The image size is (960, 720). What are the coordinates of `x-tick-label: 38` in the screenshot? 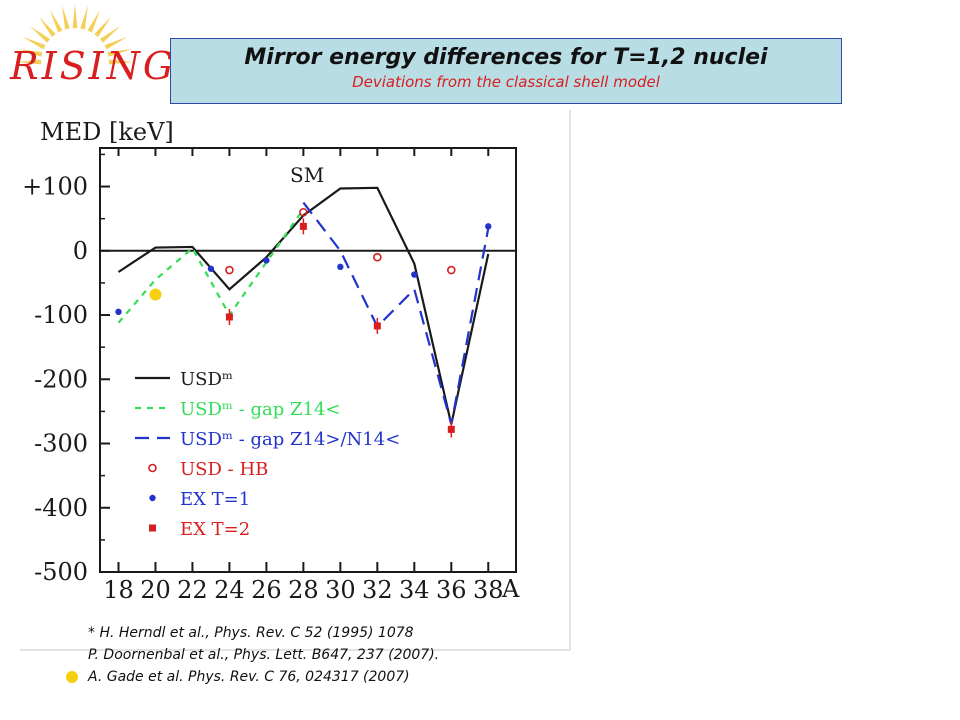 It's located at (488, 590).